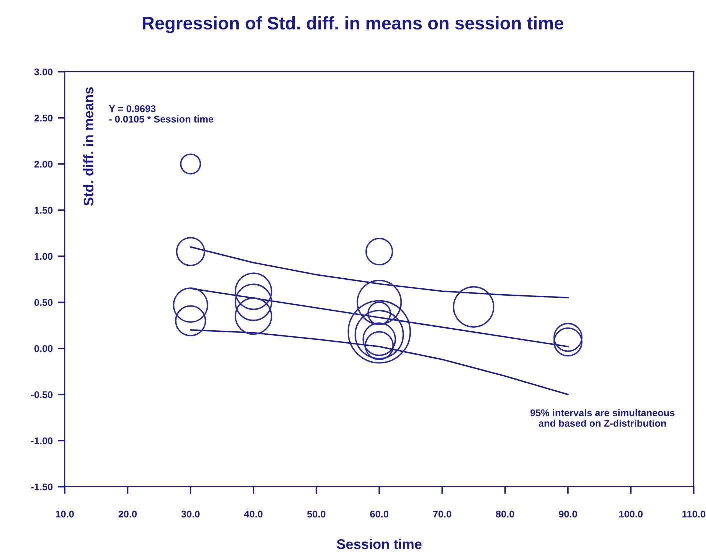 The width and height of the screenshot is (706, 560). Describe the element at coordinates (191, 514) in the screenshot. I see `x-tick-label: 30.0` at that location.